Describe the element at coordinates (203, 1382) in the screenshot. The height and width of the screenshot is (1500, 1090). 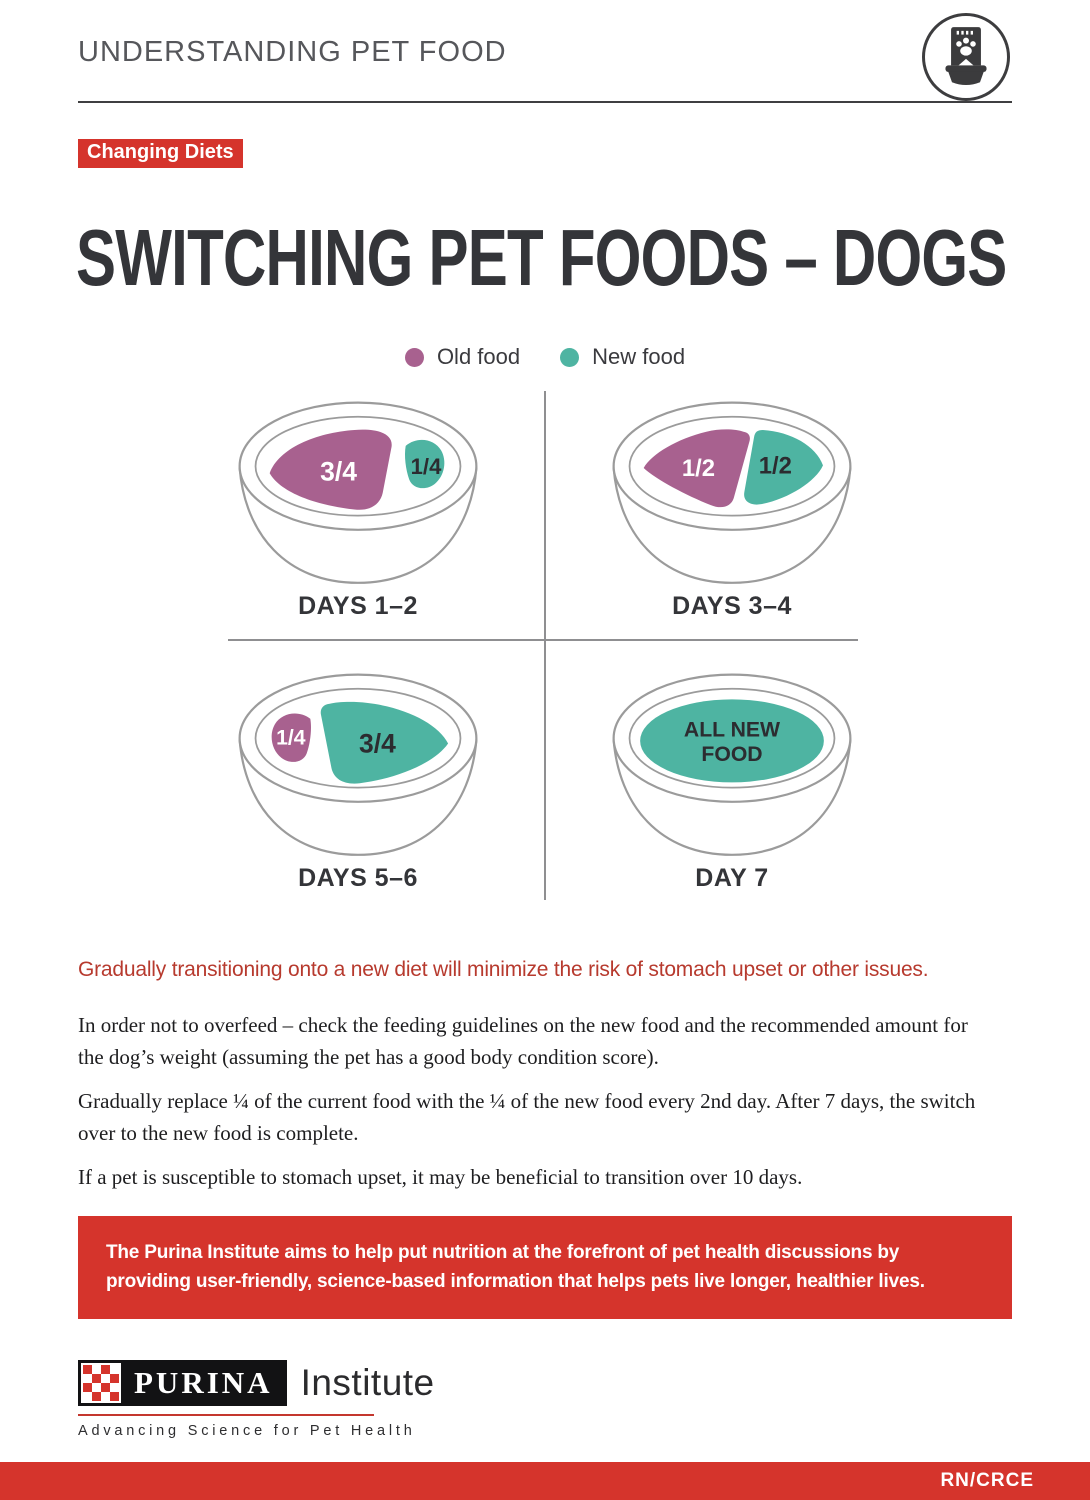
I see `purina-wordmark: PURINA` at that location.